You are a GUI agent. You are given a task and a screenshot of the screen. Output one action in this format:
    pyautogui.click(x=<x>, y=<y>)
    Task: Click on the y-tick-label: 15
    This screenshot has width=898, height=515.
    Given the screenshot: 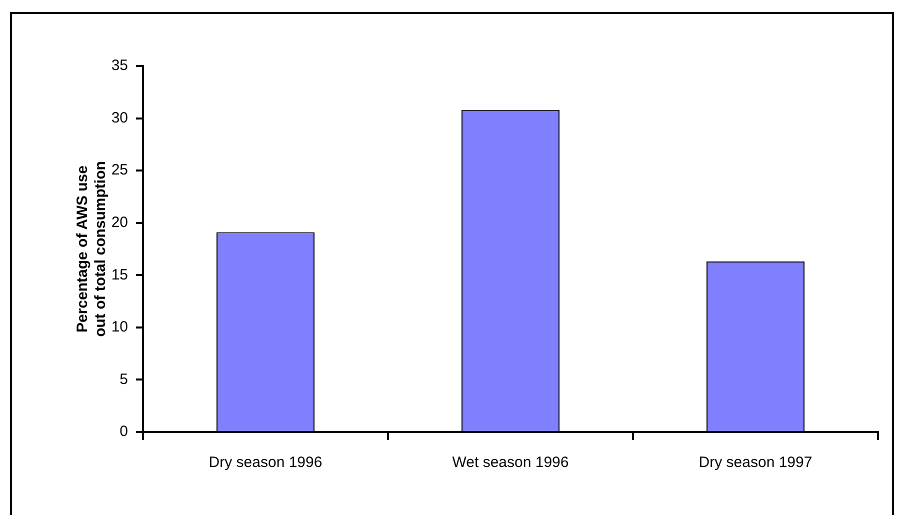 What is the action you would take?
    pyautogui.click(x=119, y=275)
    